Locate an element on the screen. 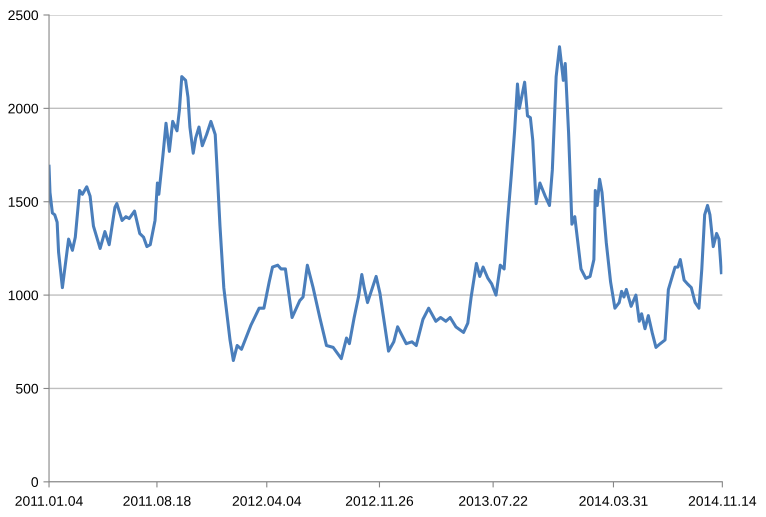 The image size is (766, 517). y-tick-label: 500 is located at coordinates (27, 389).